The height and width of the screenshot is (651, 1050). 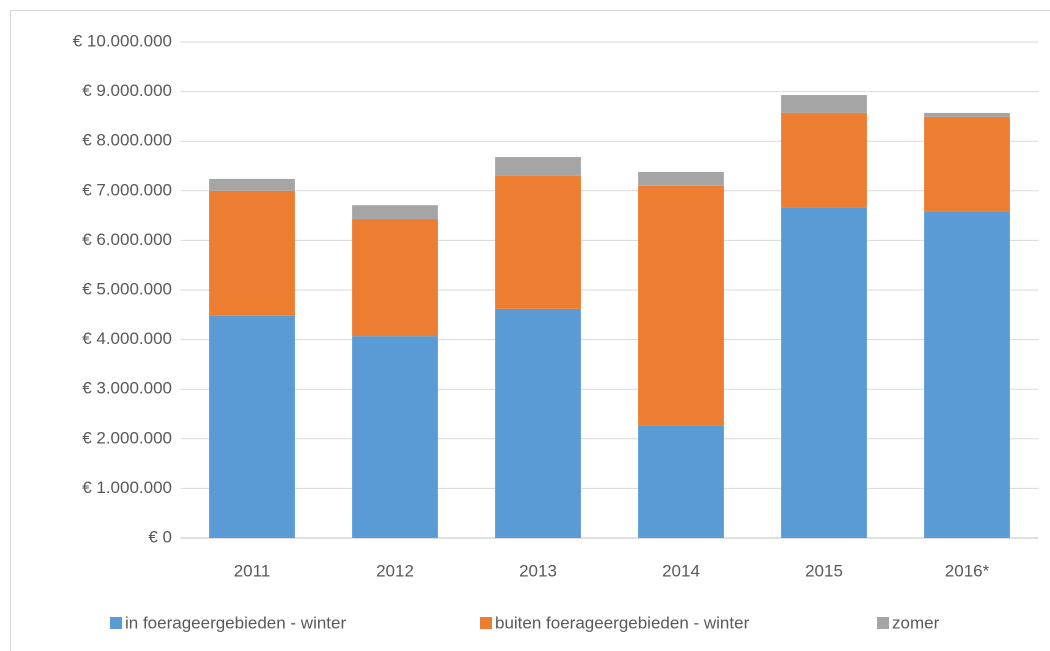 I want to click on y-tick-label: € 8.000.000, so click(x=127, y=140).